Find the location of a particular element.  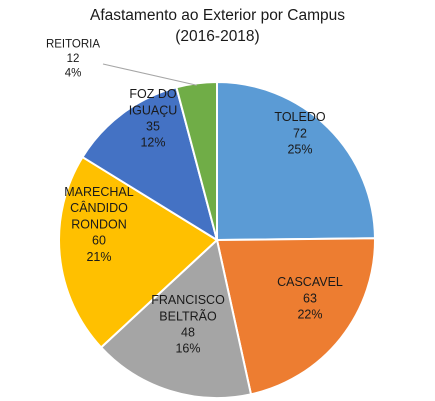

data-label-name: RONDON is located at coordinates (99, 224).